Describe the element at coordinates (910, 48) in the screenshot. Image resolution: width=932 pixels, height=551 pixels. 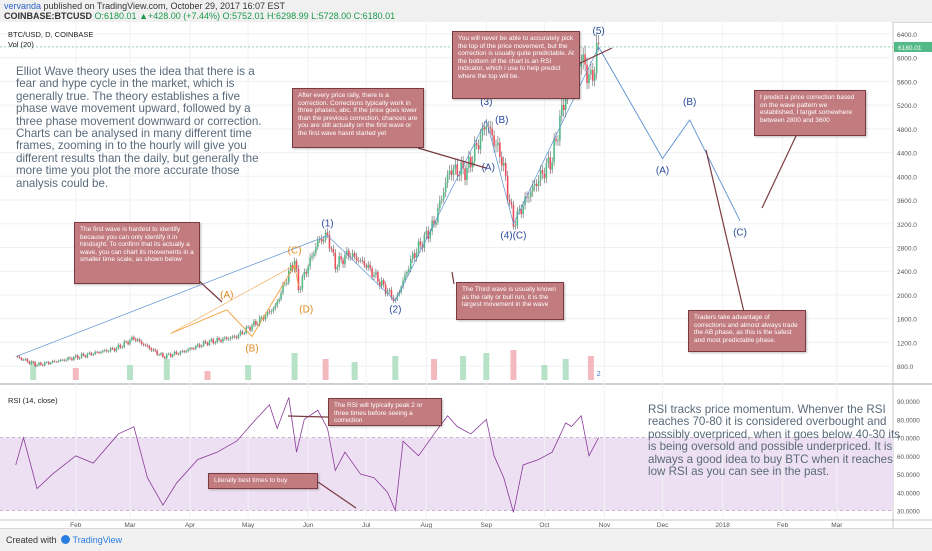
I see `last-price-label: 6180.01` at that location.